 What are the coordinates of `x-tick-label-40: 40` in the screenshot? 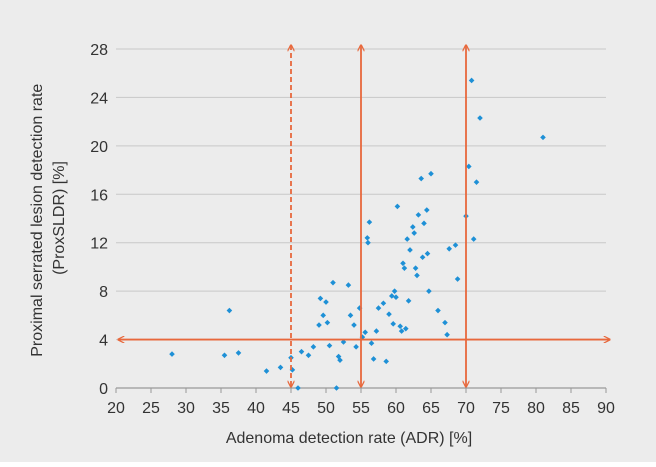 It's located at (256, 408).